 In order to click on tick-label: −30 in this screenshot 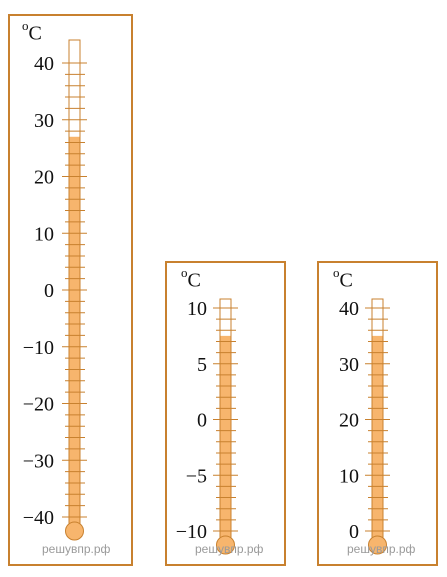, I will do `click(38, 461)`.